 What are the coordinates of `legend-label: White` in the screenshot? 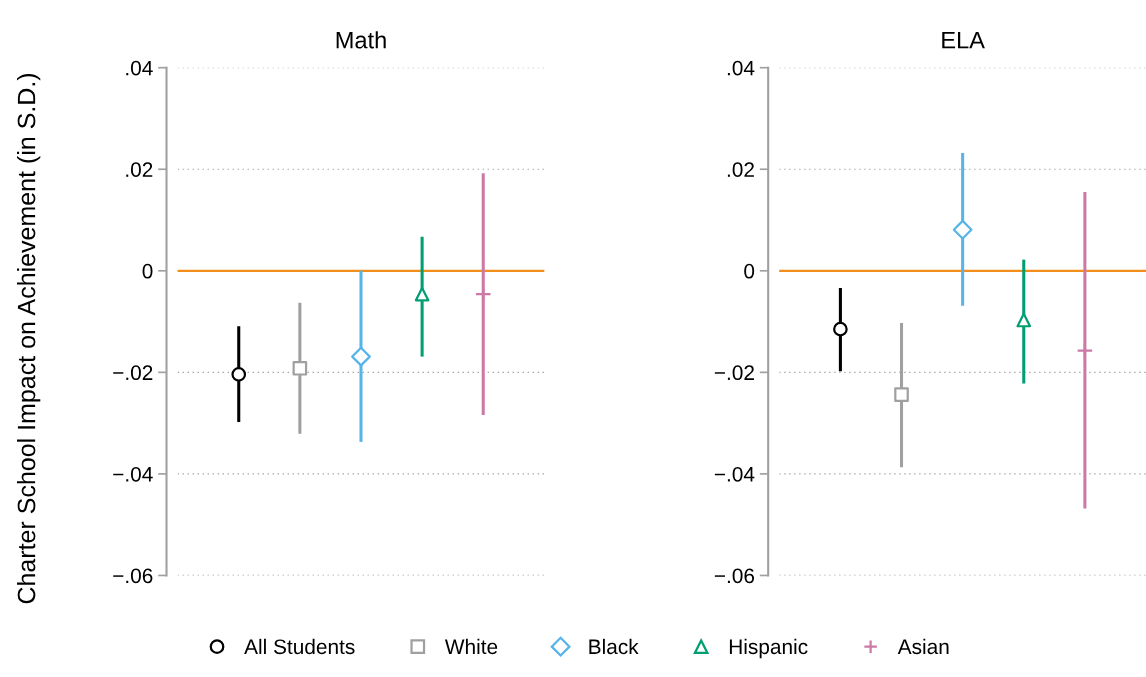 It's located at (471, 646).